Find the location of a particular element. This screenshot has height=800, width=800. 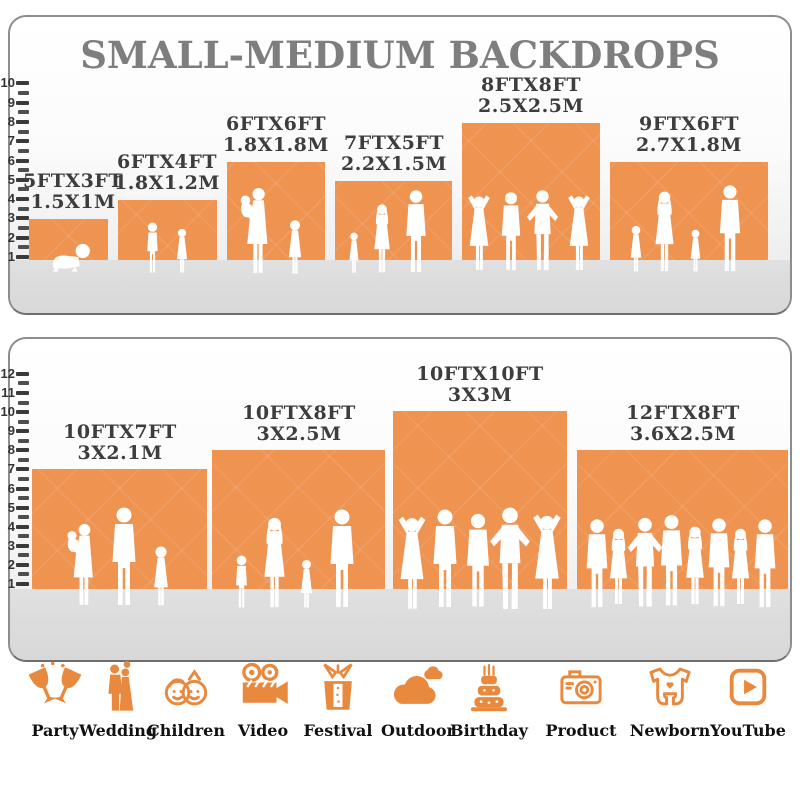

newborn-icon is located at coordinates (670, 686).